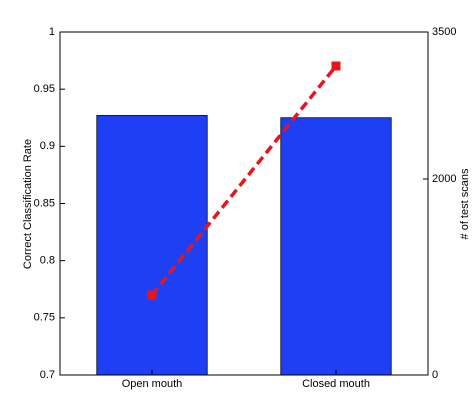 Image resolution: width=474 pixels, height=420 pixels. What do you see at coordinates (435, 375) in the screenshot?
I see `y2-tick-label: 0` at bounding box center [435, 375].